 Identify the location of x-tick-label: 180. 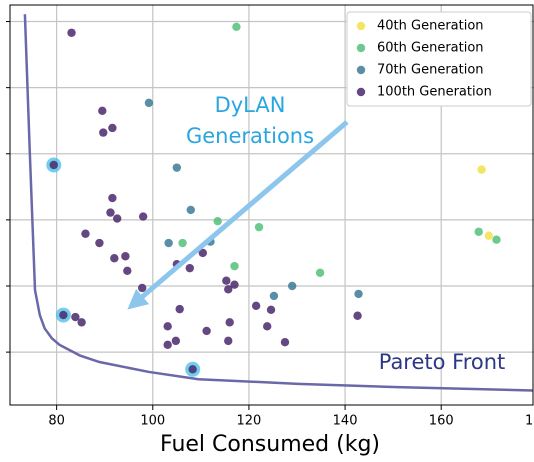
(529, 421).